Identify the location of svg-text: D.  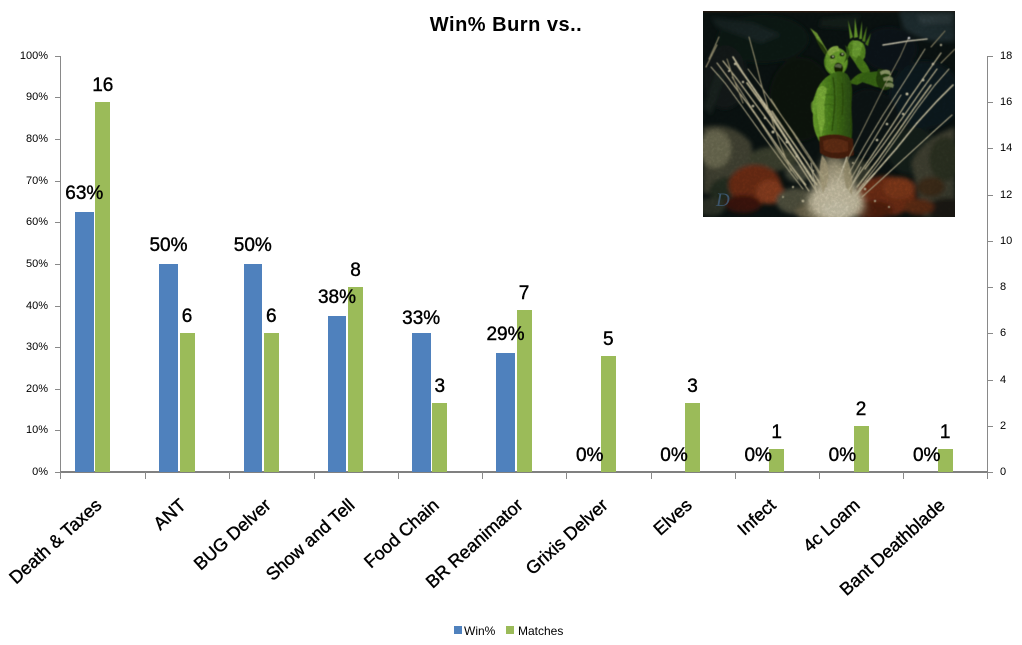
(722, 200).